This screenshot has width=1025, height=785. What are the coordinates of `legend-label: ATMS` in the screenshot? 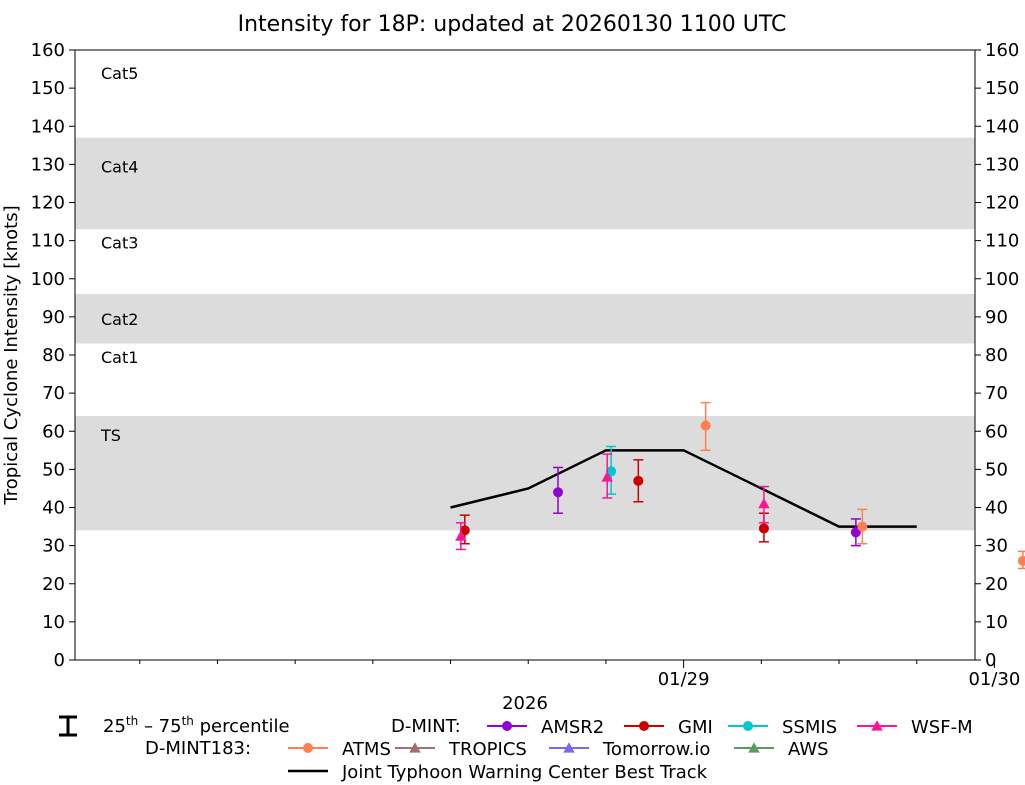 It's located at (366, 749).